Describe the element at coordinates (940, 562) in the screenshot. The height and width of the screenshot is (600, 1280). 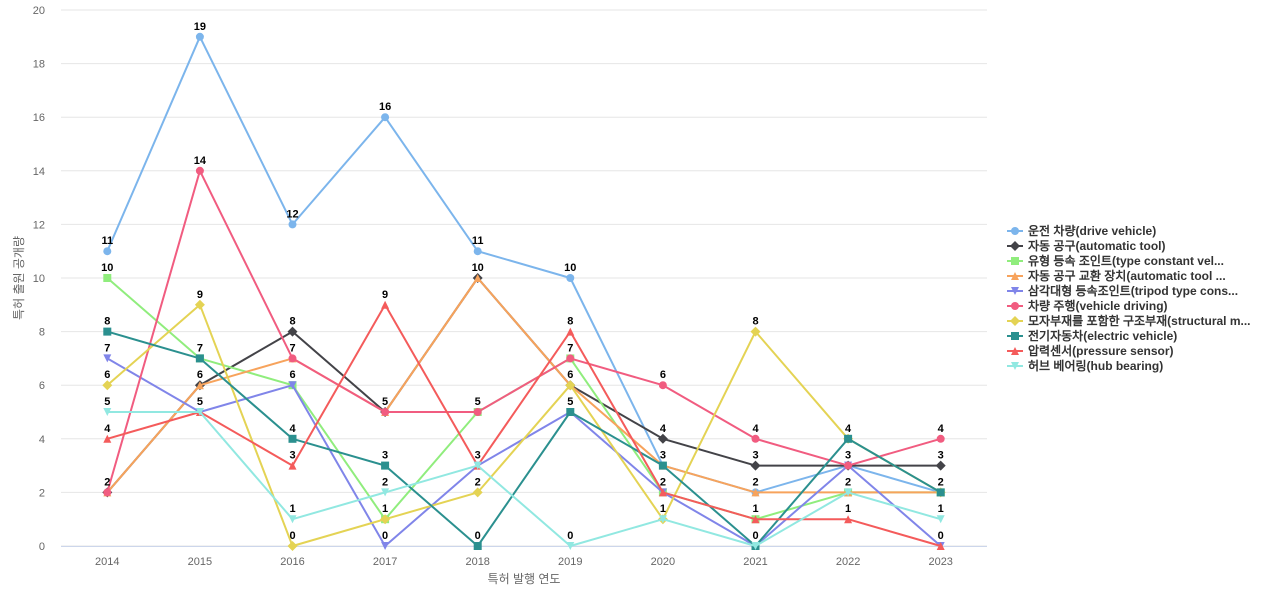
I see `x-tick-label: 2023` at that location.